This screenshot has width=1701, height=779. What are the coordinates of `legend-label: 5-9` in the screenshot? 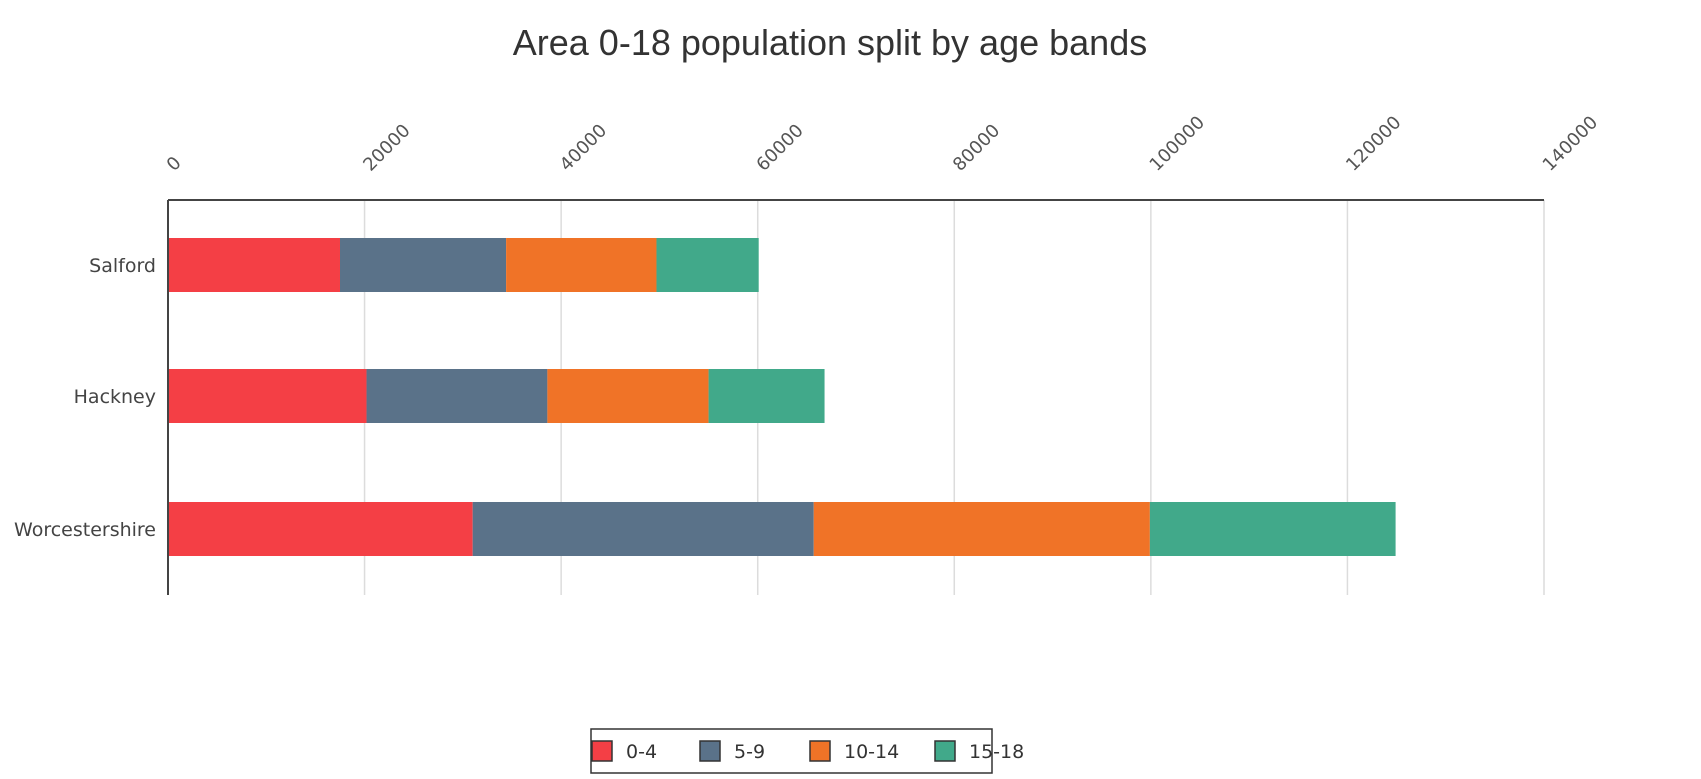 It's located at (749, 752).